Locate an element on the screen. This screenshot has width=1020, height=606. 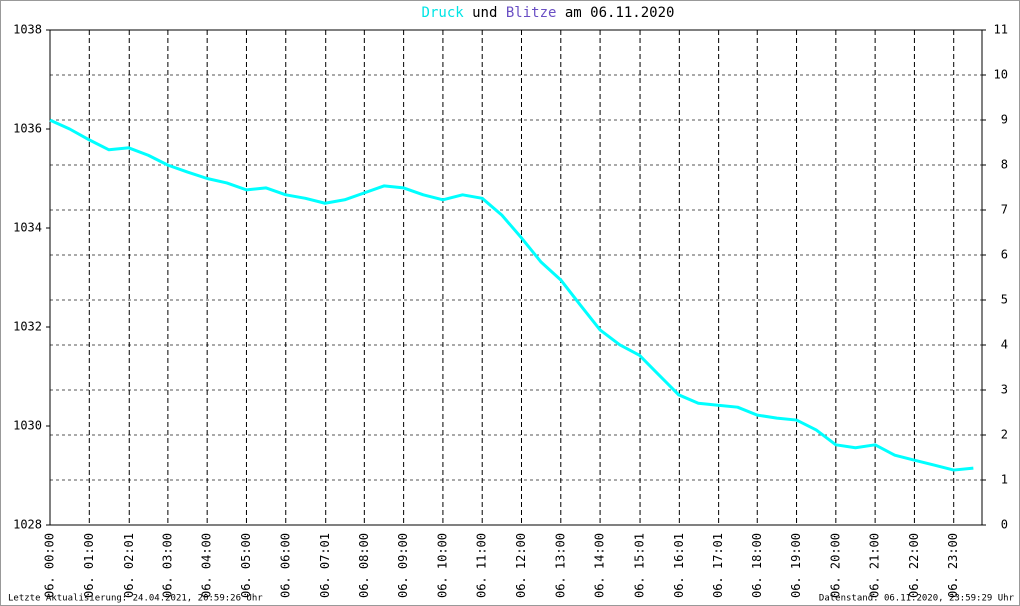
x-tick-label: 06. 08:00 is located at coordinates (364, 565).